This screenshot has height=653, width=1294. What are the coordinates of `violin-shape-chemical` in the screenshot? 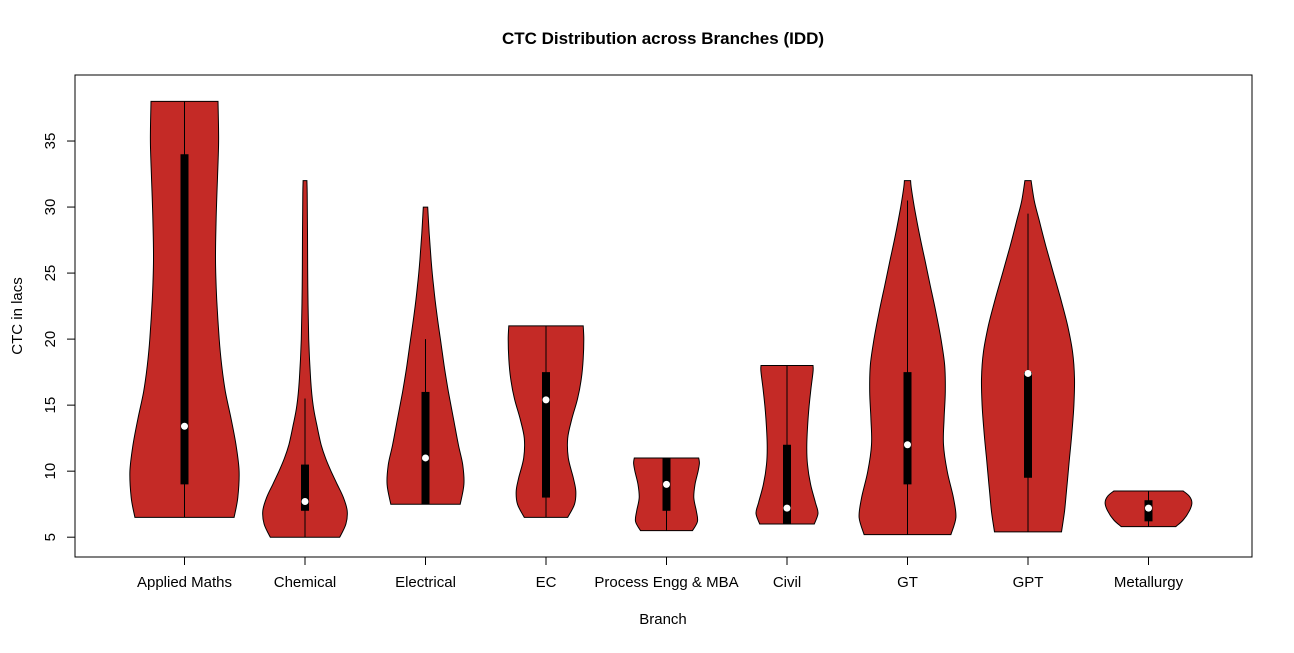 It's located at (305, 359).